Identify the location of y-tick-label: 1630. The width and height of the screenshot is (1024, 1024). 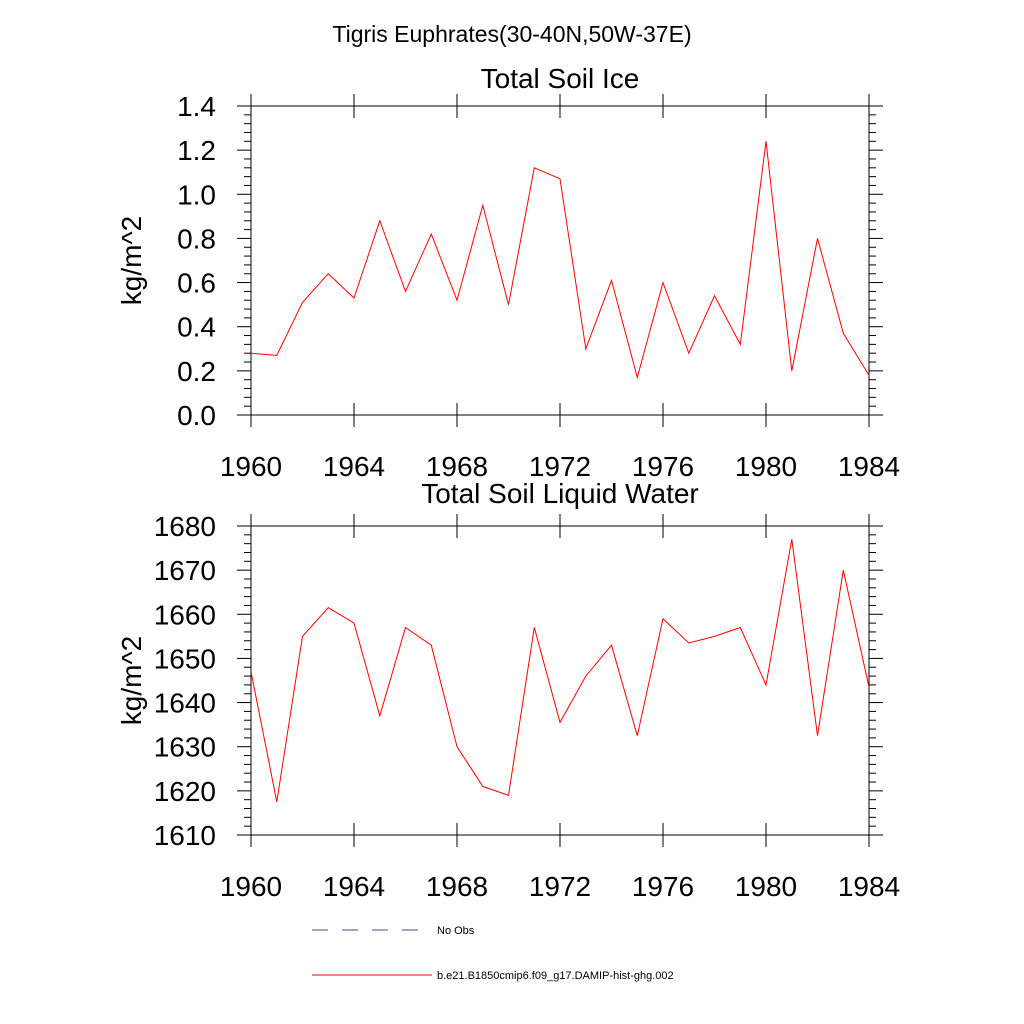
(185, 747).